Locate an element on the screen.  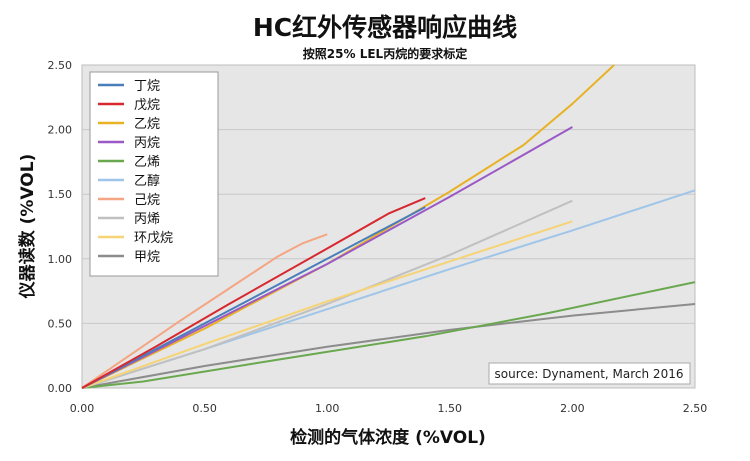
y-tick-label: 0.50 is located at coordinates (60, 323).